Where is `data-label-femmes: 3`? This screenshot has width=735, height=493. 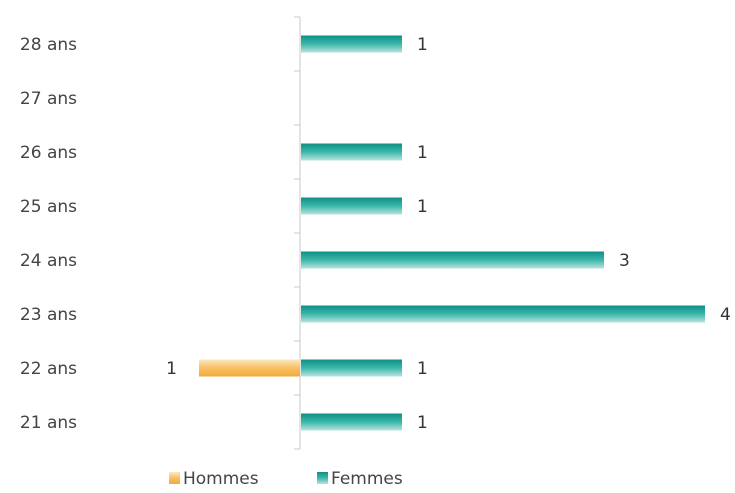
data-label-femmes: 3 is located at coordinates (624, 261).